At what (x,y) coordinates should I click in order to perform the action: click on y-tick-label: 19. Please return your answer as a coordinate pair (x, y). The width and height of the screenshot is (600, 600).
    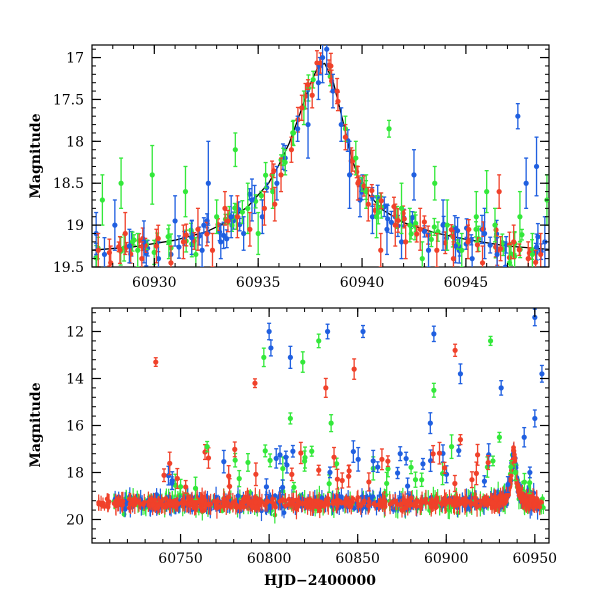
    Looking at the image, I should click on (75, 226).